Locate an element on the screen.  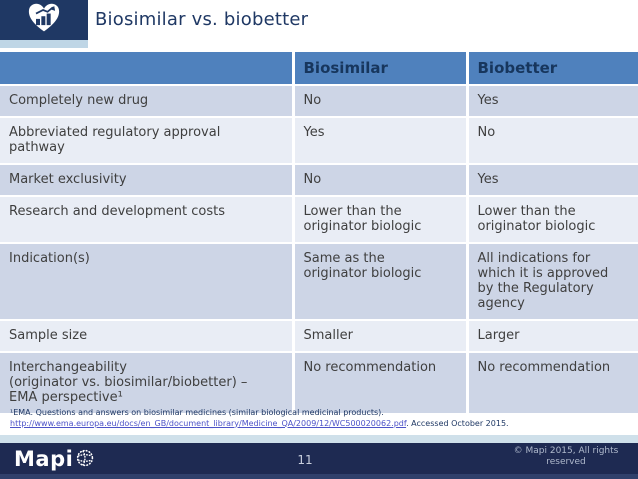
row-label: Abbreviated regulatory approval pathway is located at coordinates (147, 141).